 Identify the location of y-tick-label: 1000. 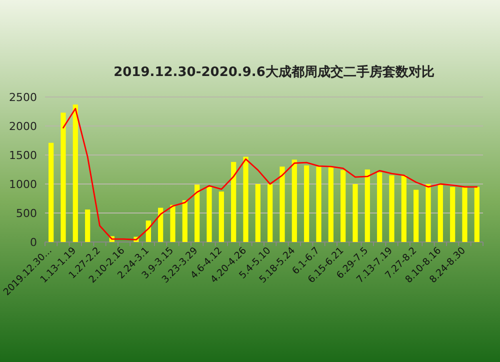
(23, 184).